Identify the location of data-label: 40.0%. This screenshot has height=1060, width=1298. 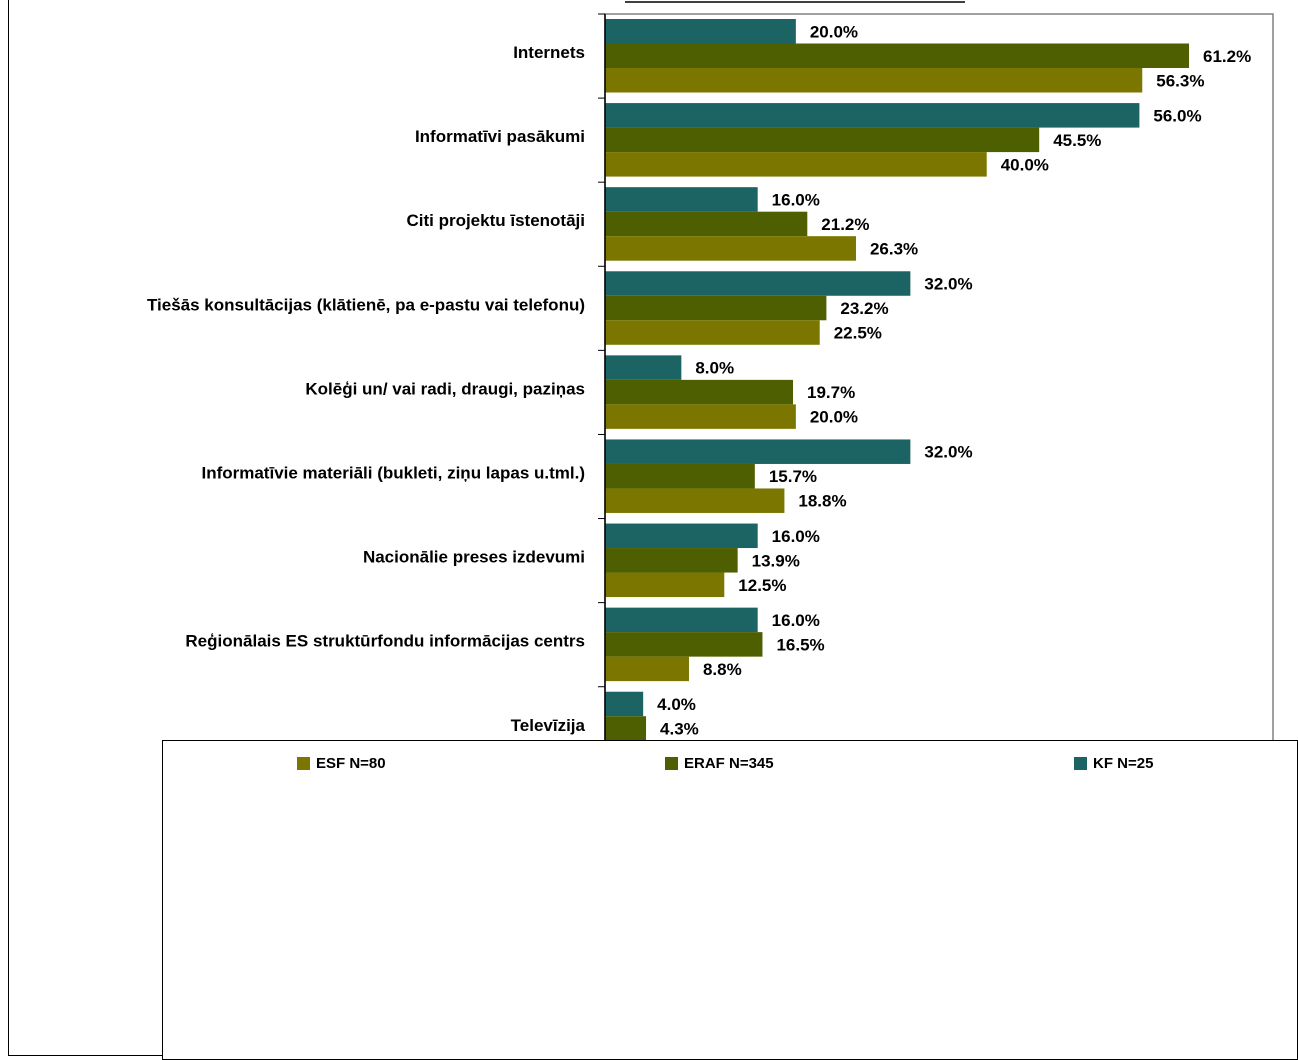
(1025, 164).